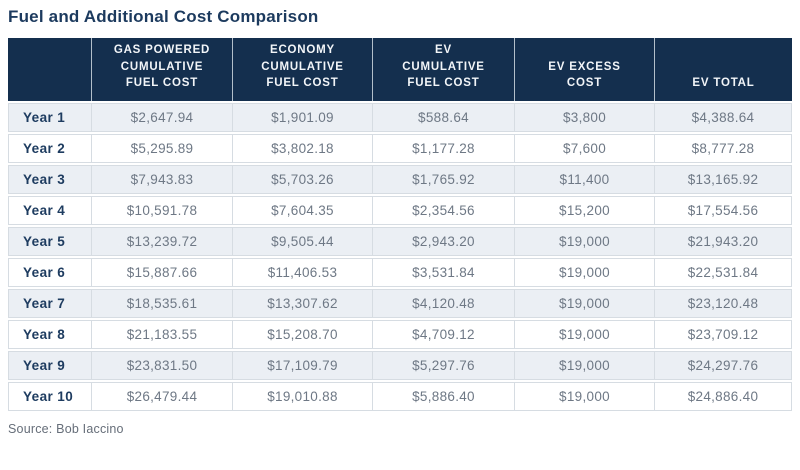 This screenshot has width=800, height=470. I want to click on table-cell: $13,307.62, so click(303, 304).